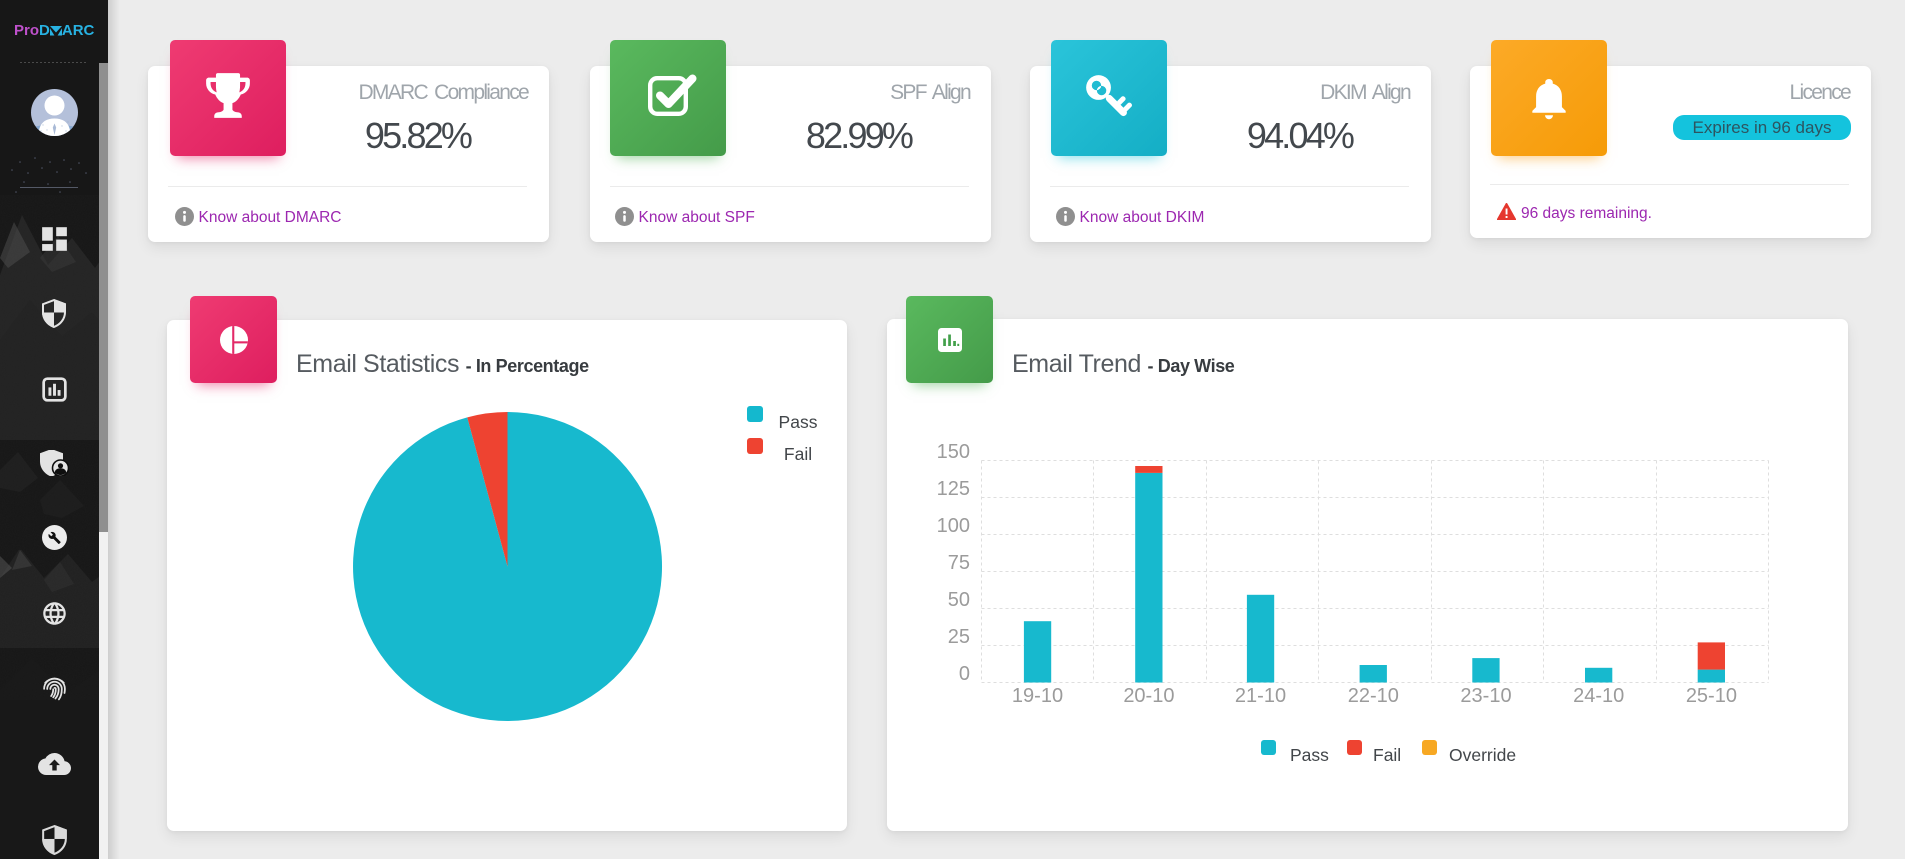 Image resolution: width=1905 pixels, height=859 pixels. What do you see at coordinates (1598, 696) in the screenshot?
I see `svg-text: 24-10` at bounding box center [1598, 696].